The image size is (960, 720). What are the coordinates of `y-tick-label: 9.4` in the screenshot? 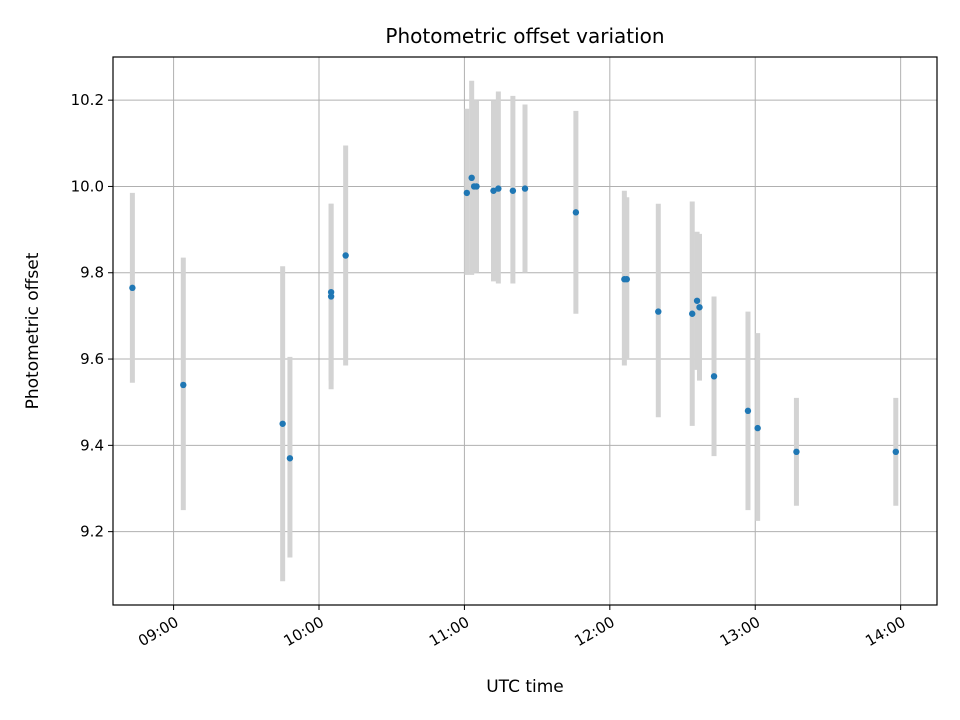 It's located at (92, 445).